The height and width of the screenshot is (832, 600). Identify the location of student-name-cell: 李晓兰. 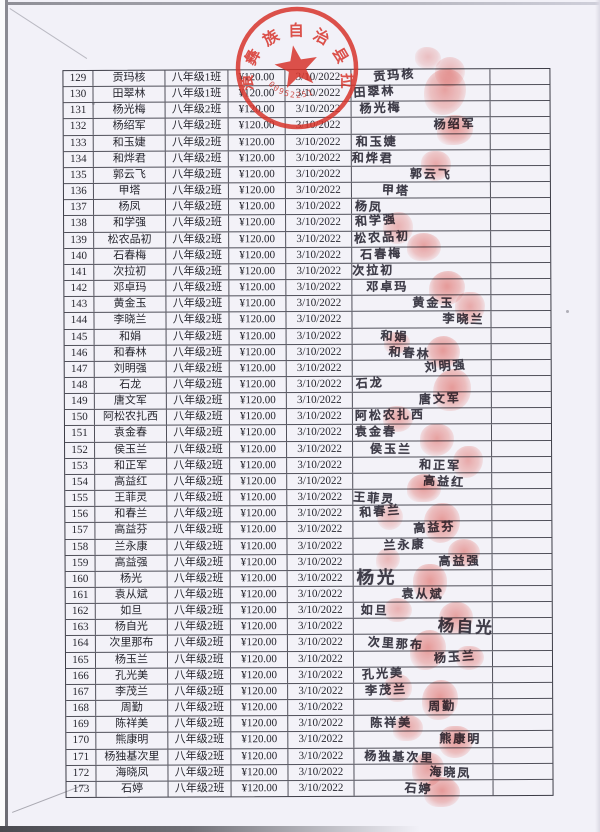
(130, 320).